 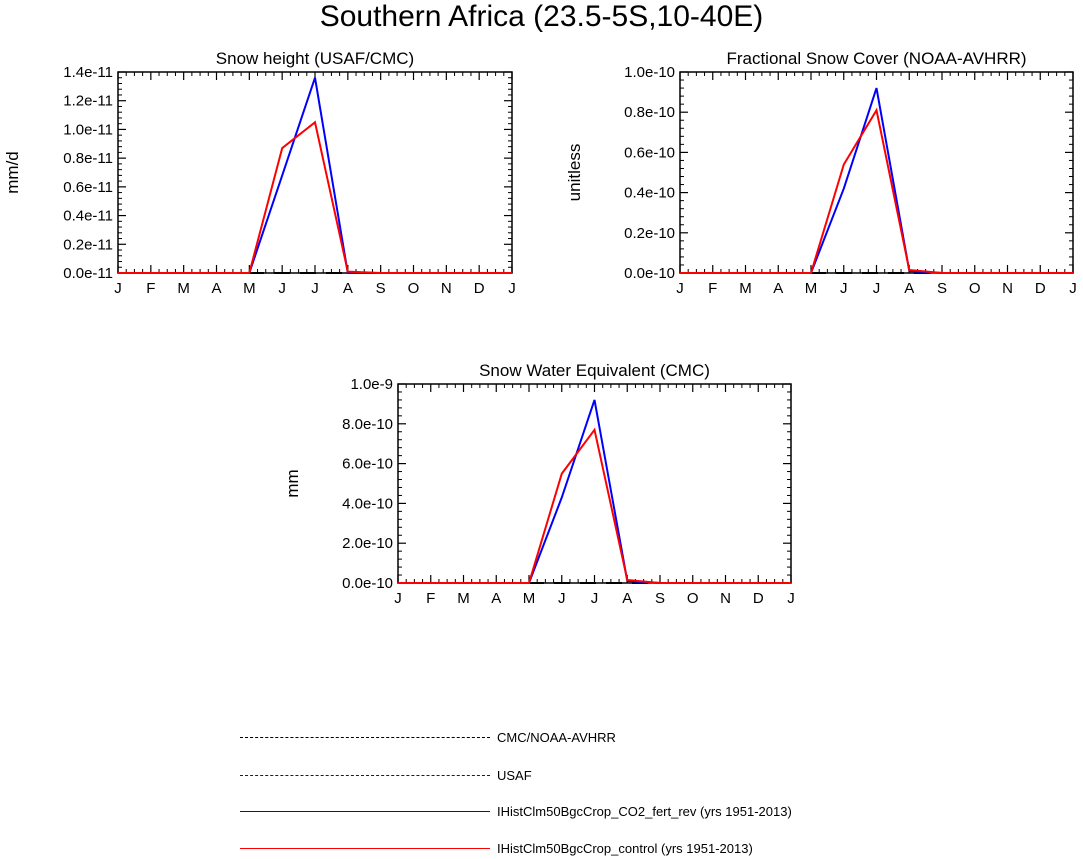 I want to click on y-tick-label: 0.2e-11, so click(x=88, y=244).